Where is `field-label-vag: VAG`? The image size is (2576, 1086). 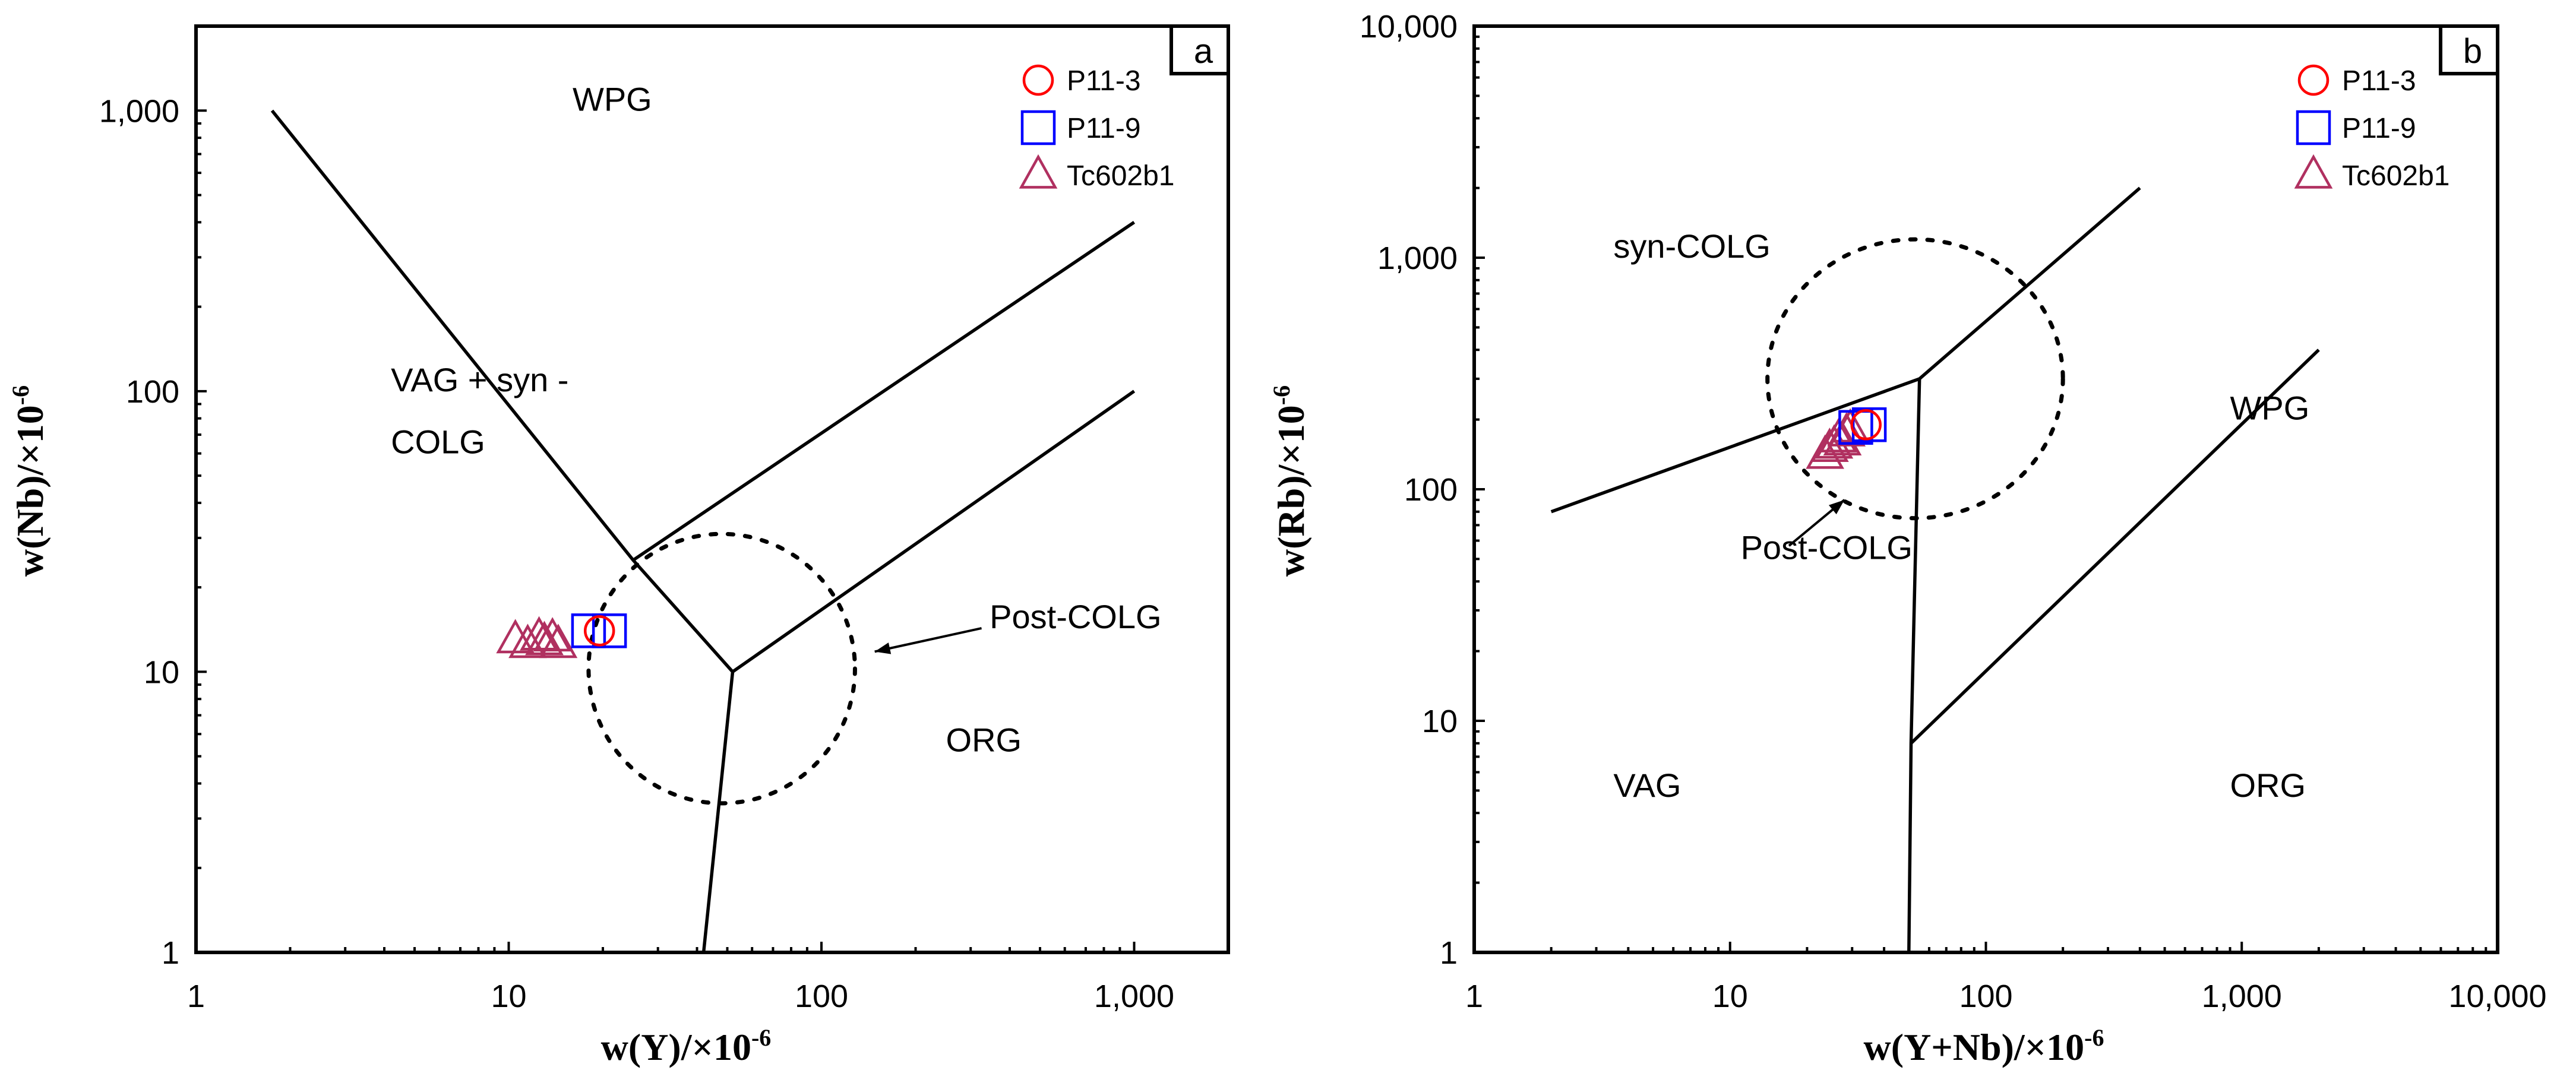
field-label-vag: VAG is located at coordinates (1647, 785).